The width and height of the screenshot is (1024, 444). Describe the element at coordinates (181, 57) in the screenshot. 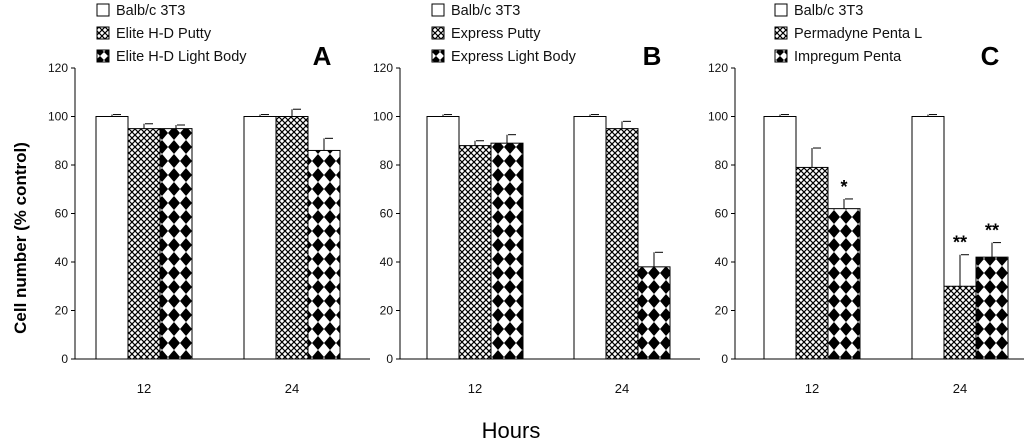

I see `legend-entry: Elite H-D Light Body` at that location.